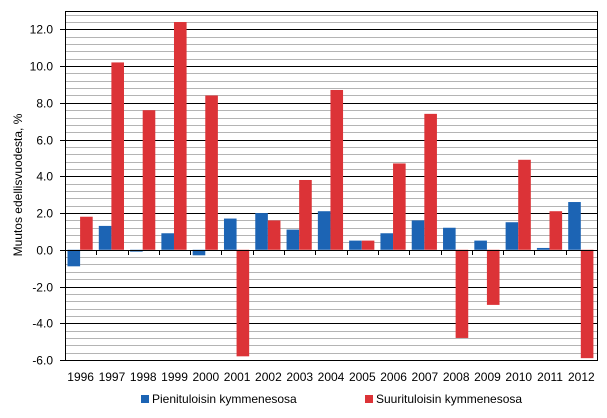  What do you see at coordinates (574, 226) in the screenshot?
I see `bar-pienituloisin-2012` at bounding box center [574, 226].